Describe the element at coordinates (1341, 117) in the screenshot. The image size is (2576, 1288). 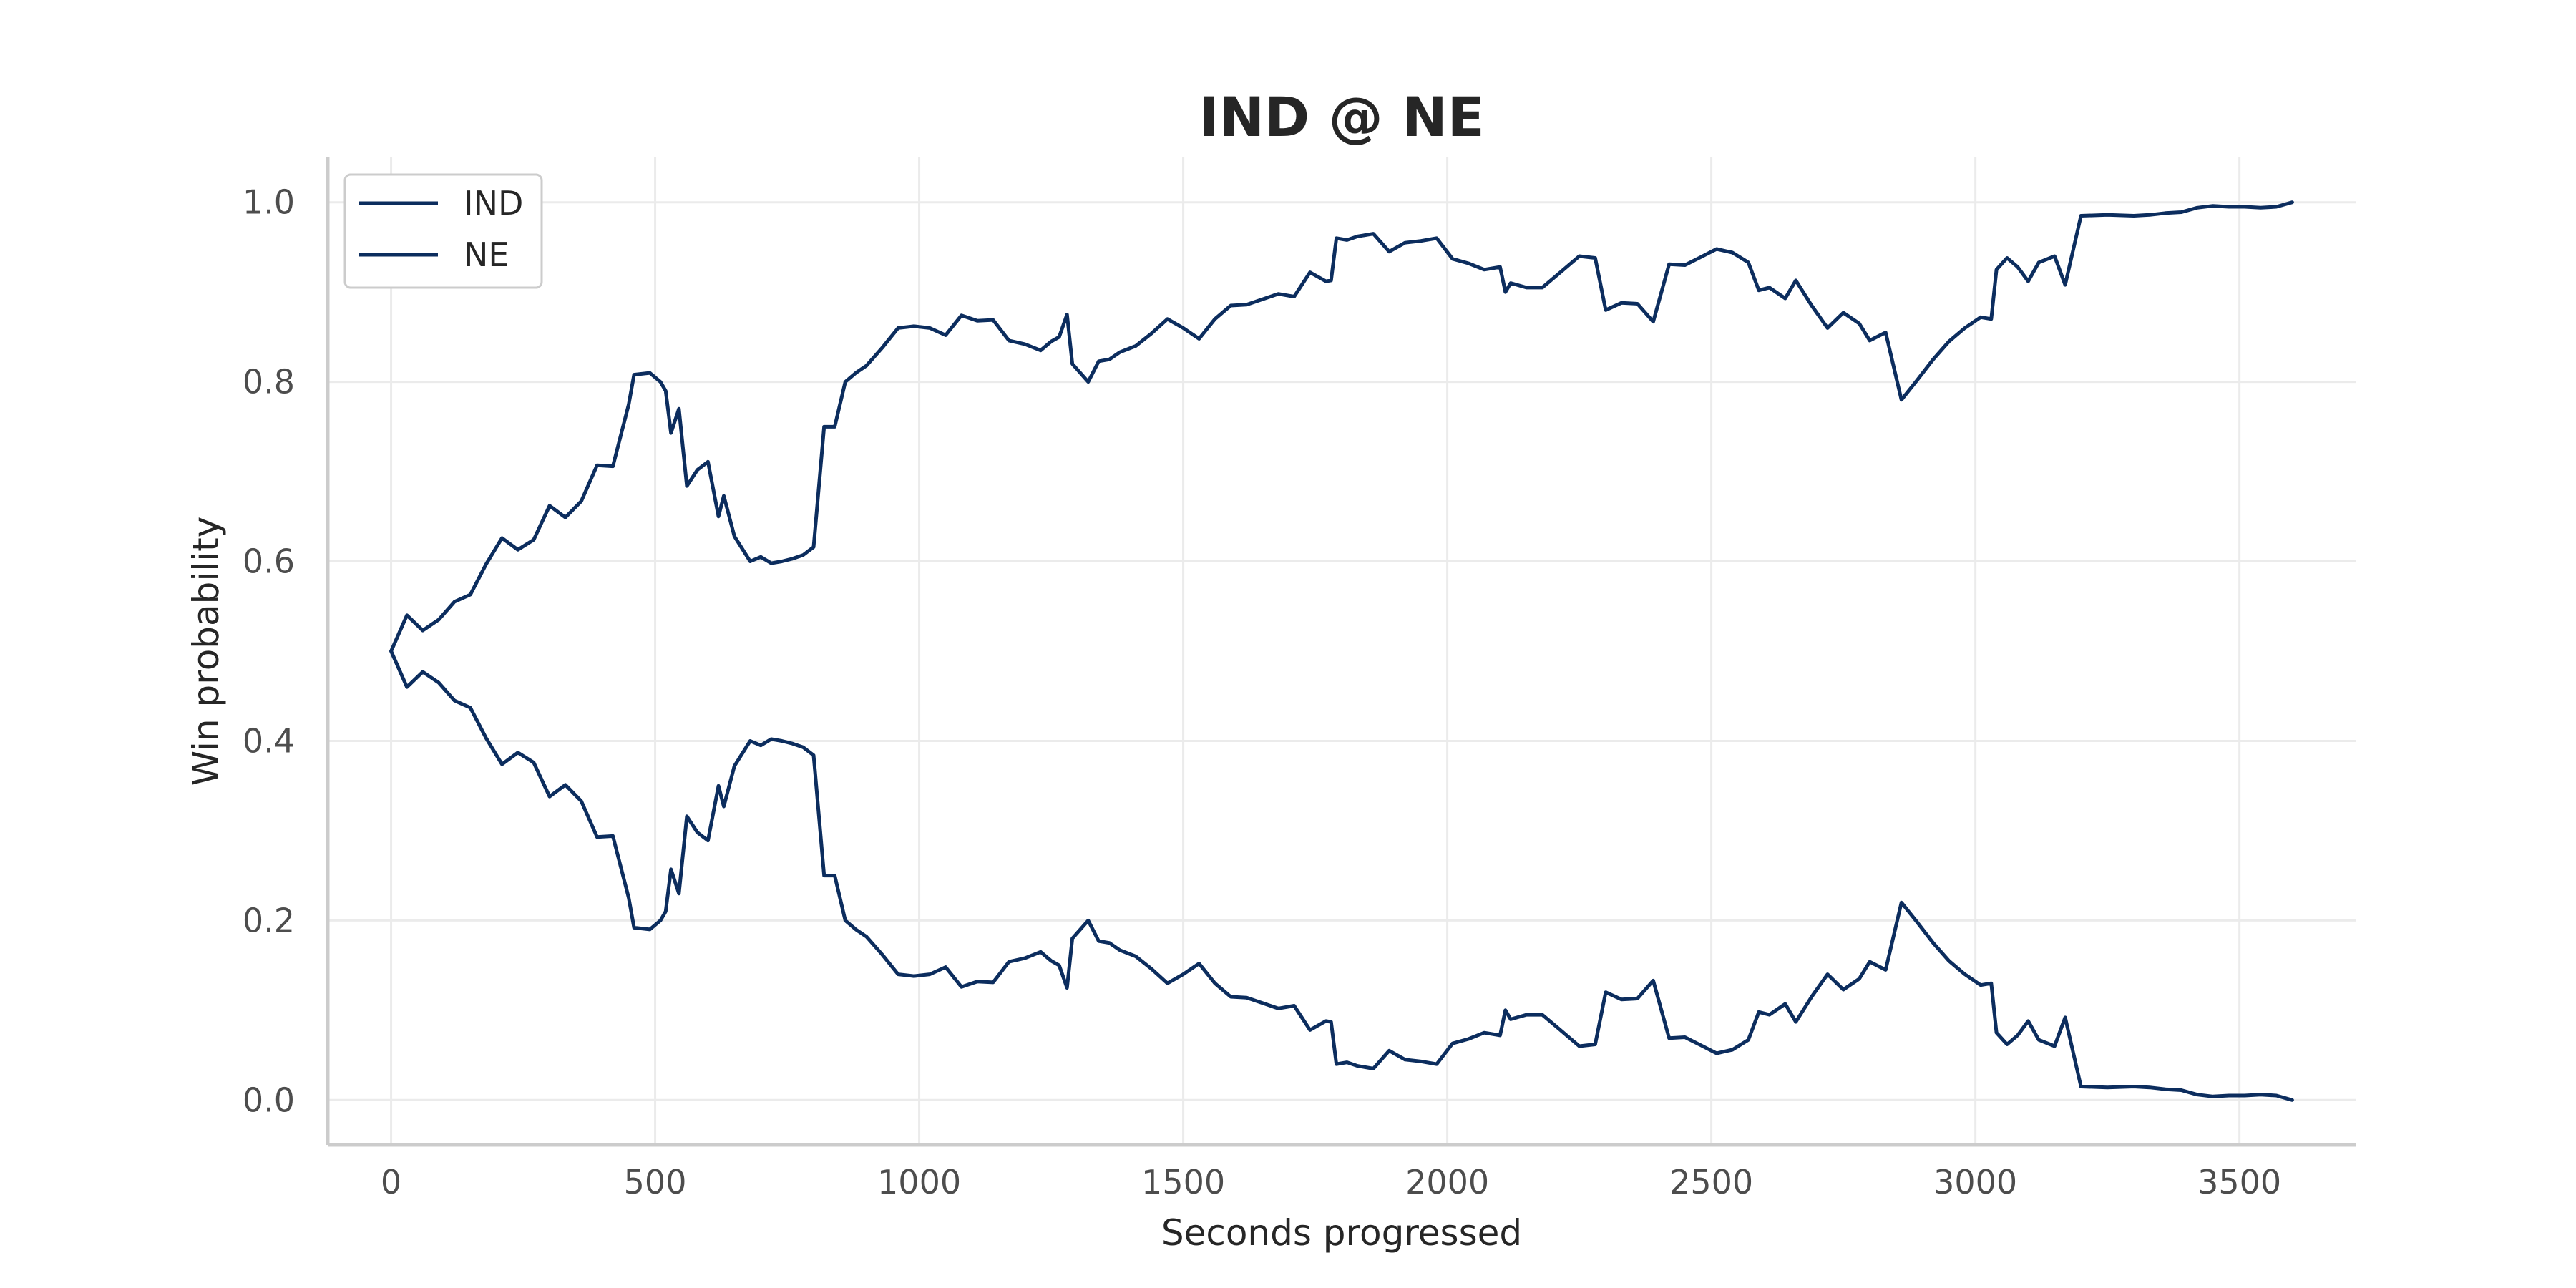
I see `chart-title: IND @ NE` at that location.